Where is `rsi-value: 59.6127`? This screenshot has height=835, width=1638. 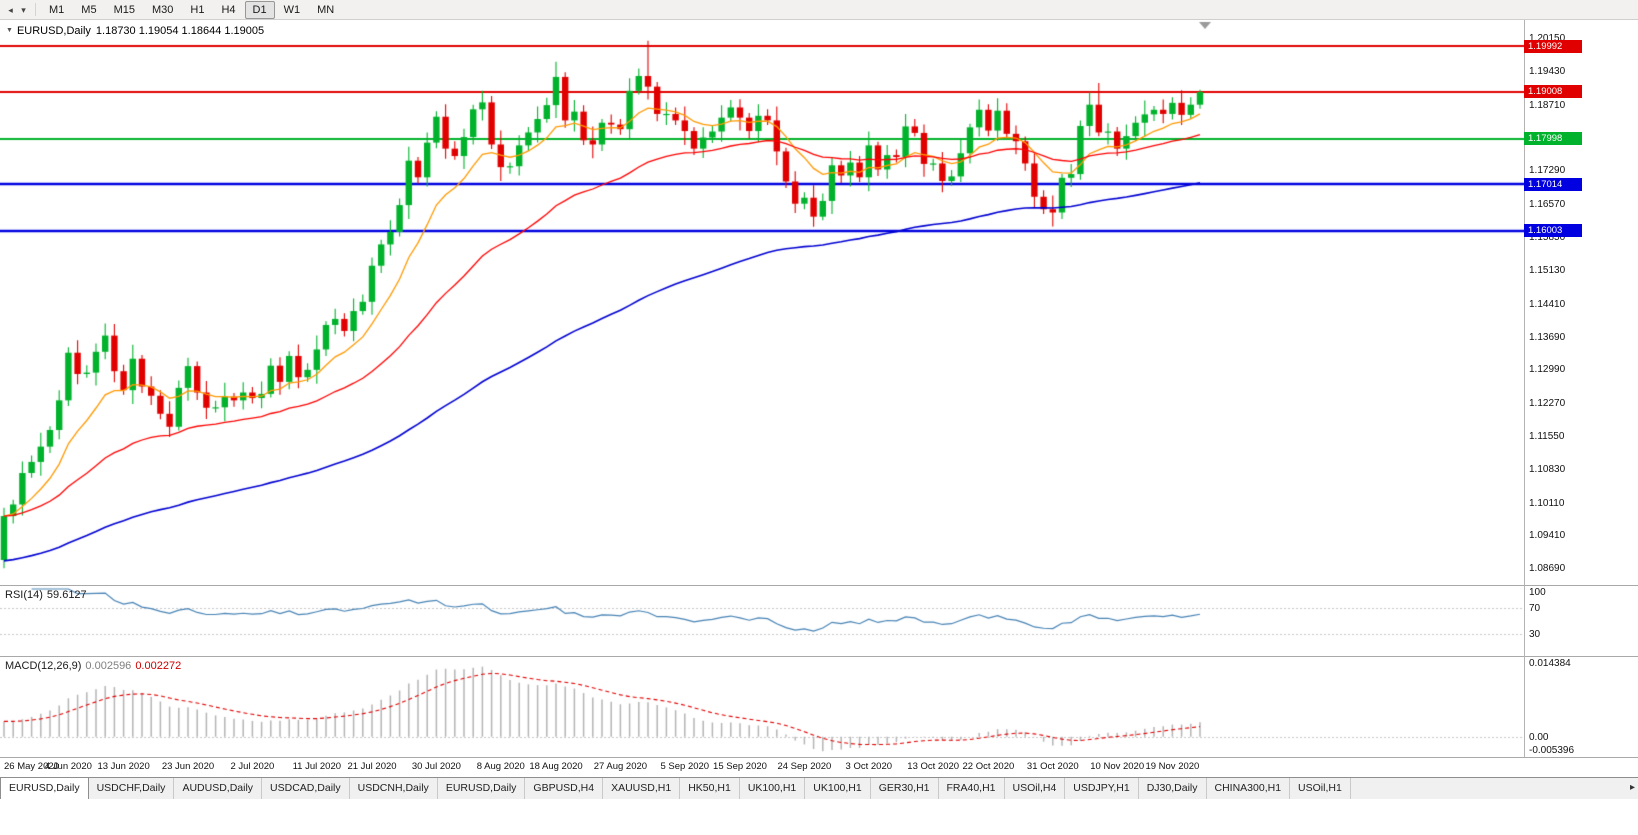 rsi-value: 59.6127 is located at coordinates (66, 595).